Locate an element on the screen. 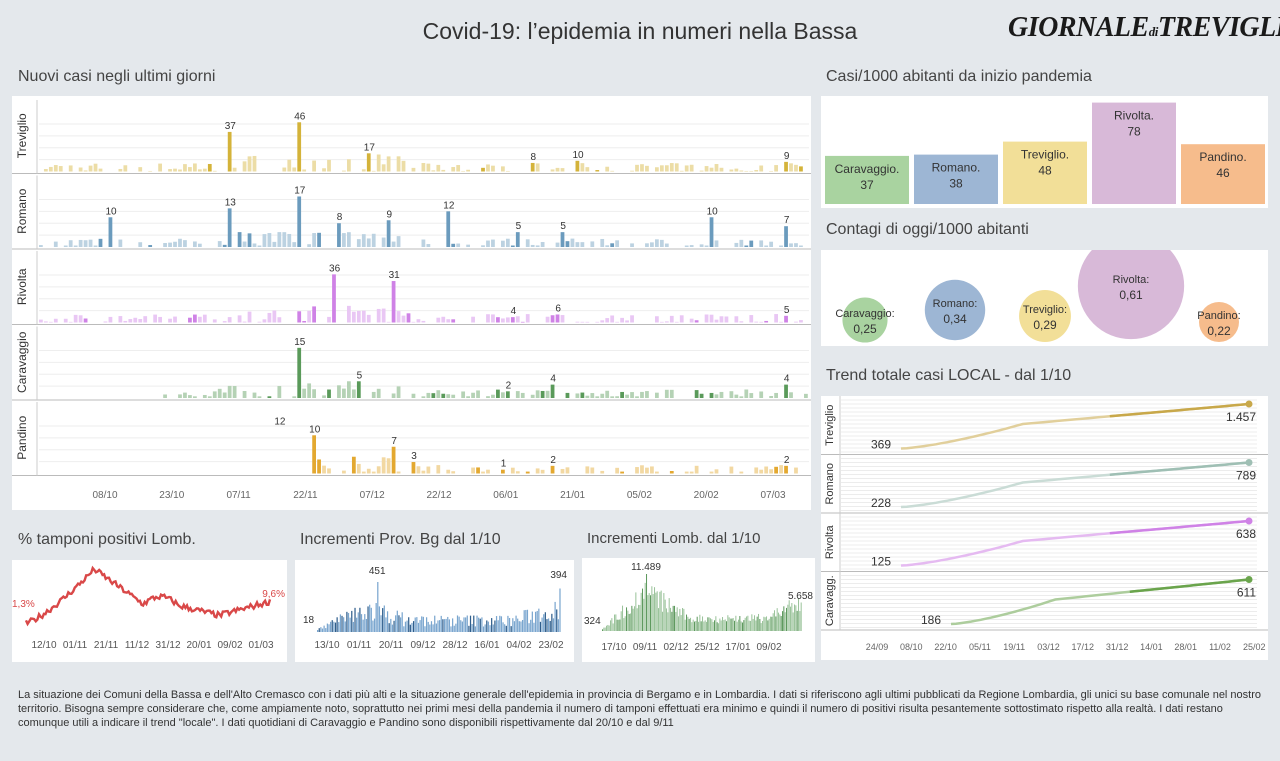 This screenshot has width=1280, height=761. trend-end-value: 789 is located at coordinates (1246, 476).